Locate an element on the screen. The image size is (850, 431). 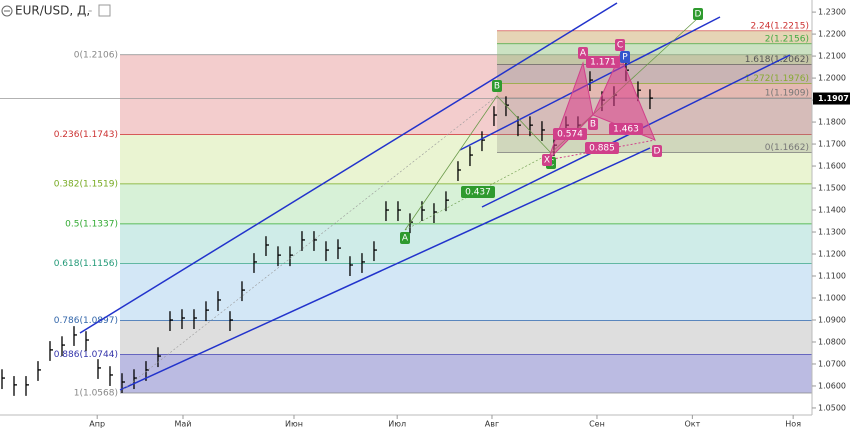
x-tick-label: Май is located at coordinates (182, 424).